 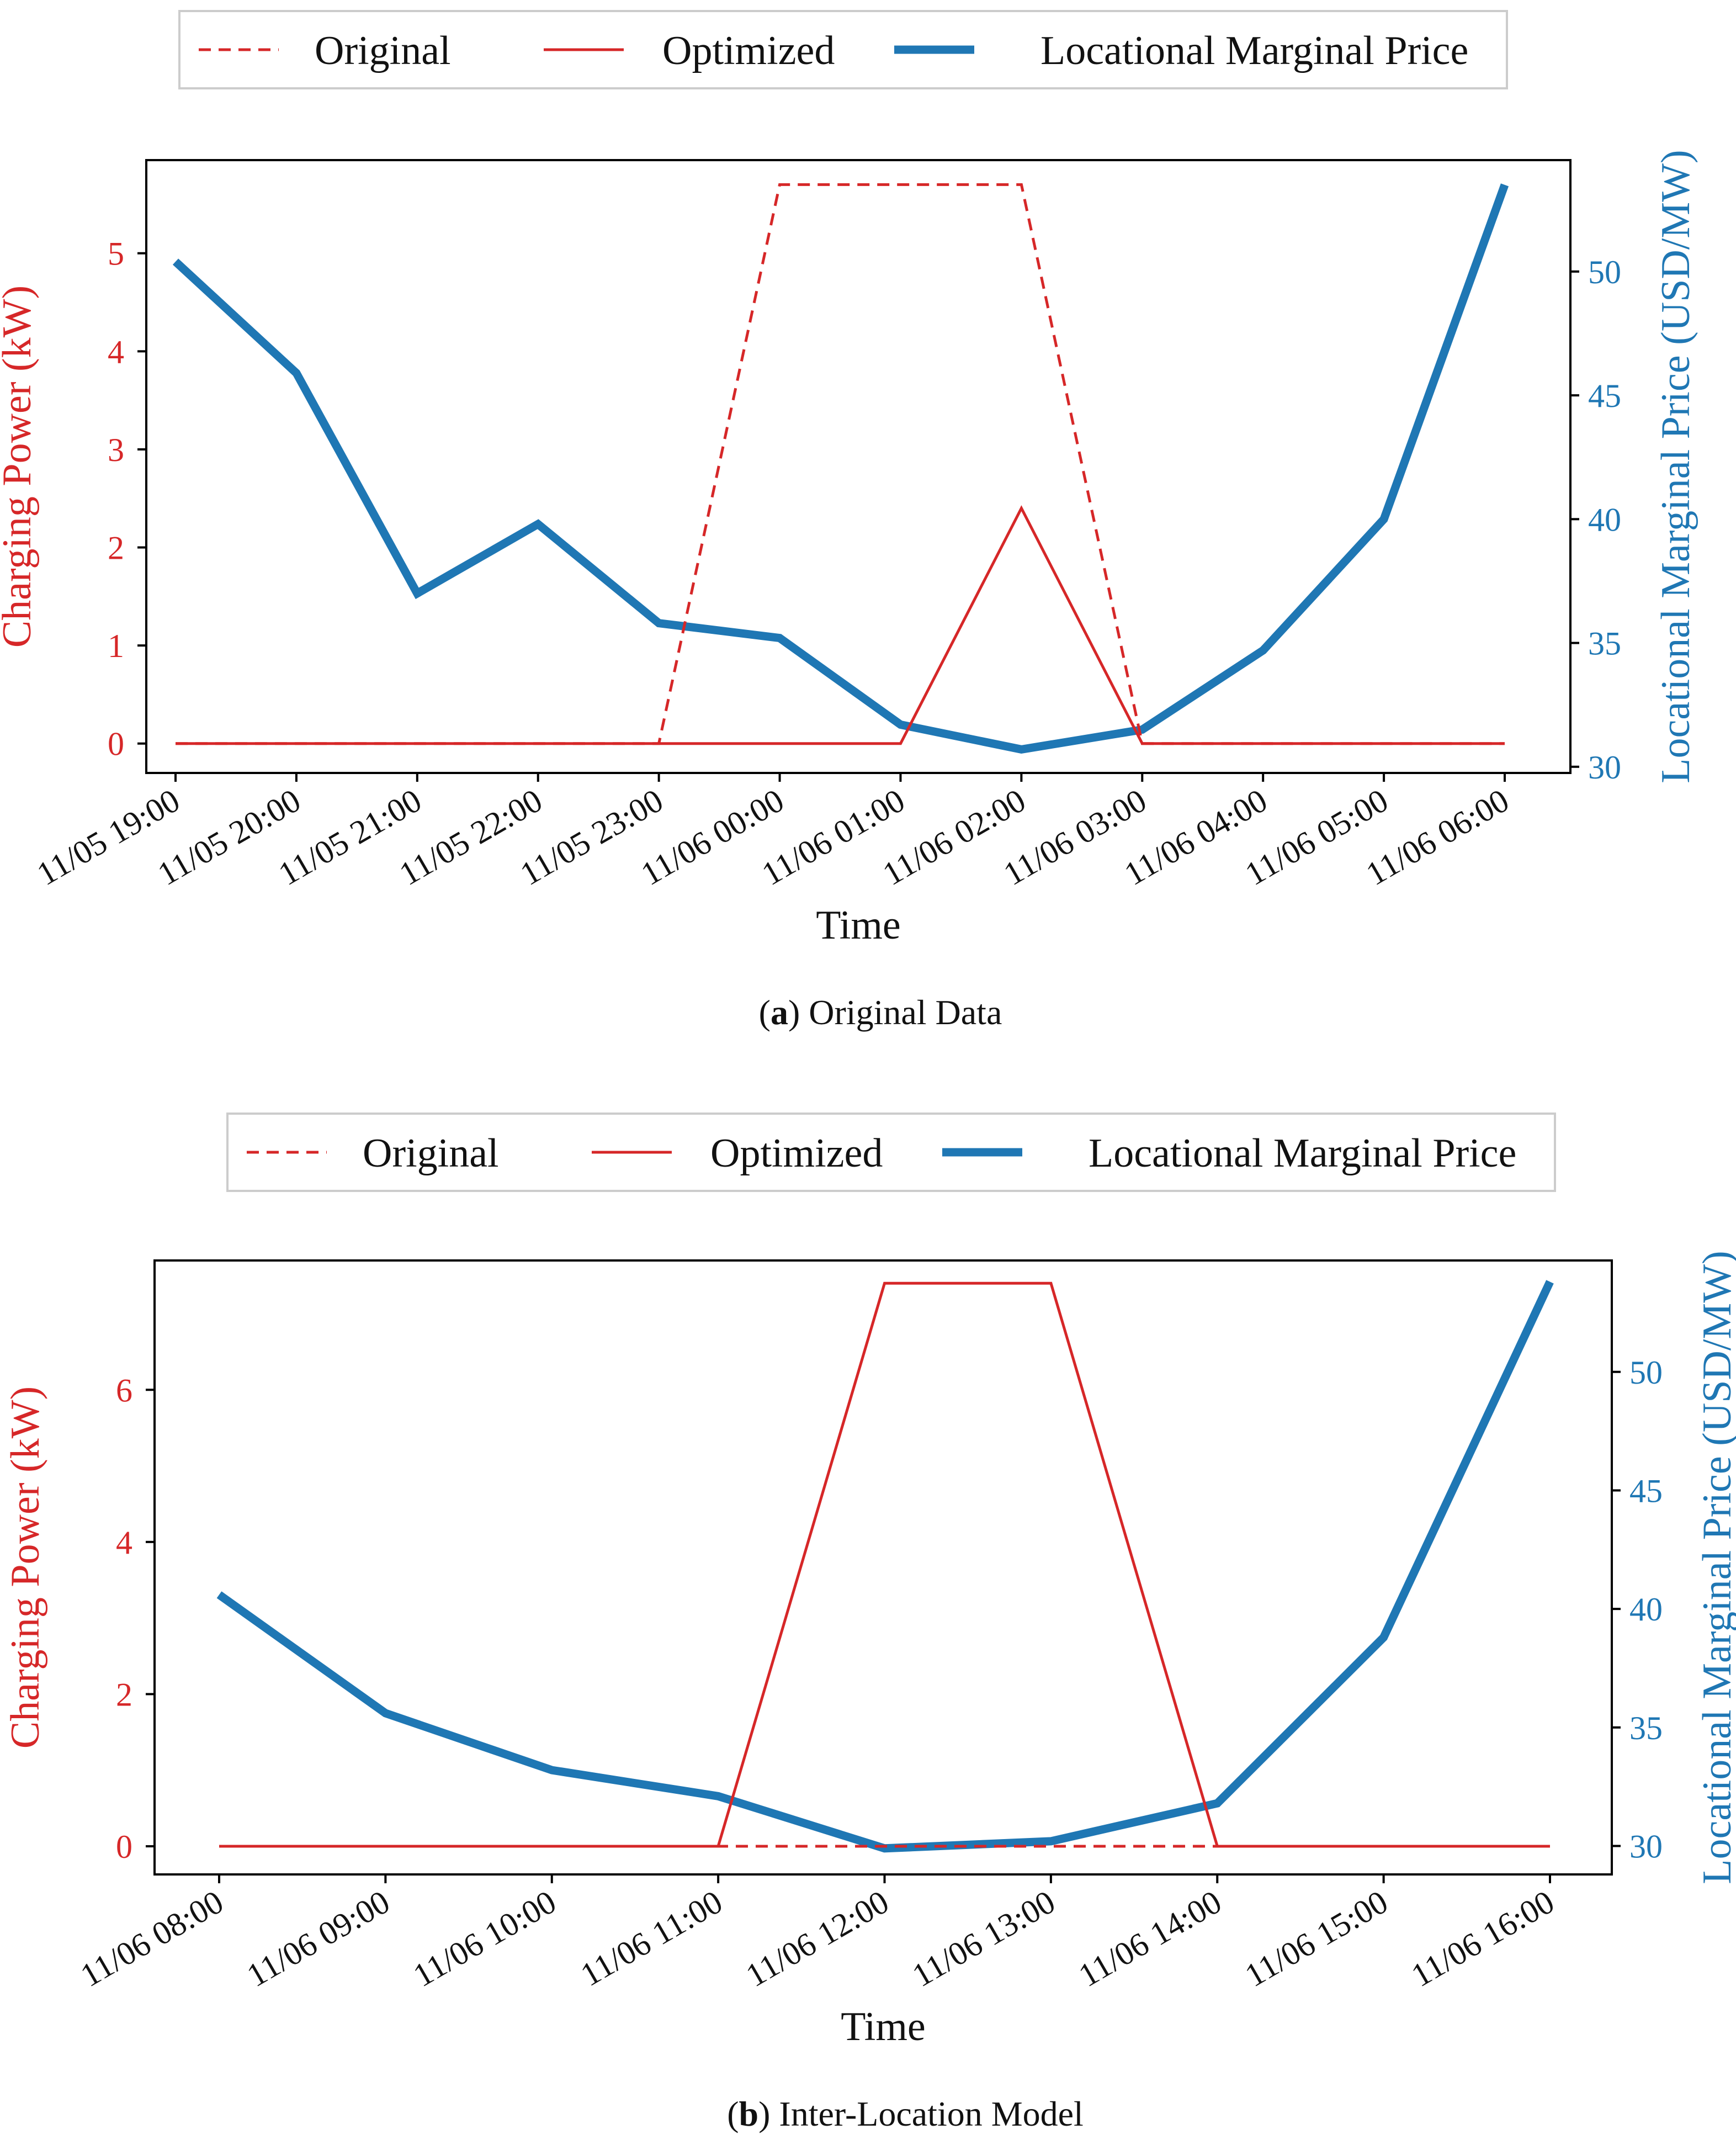 What do you see at coordinates (124, 1390) in the screenshot?
I see `left-y-tick-label: 6` at bounding box center [124, 1390].